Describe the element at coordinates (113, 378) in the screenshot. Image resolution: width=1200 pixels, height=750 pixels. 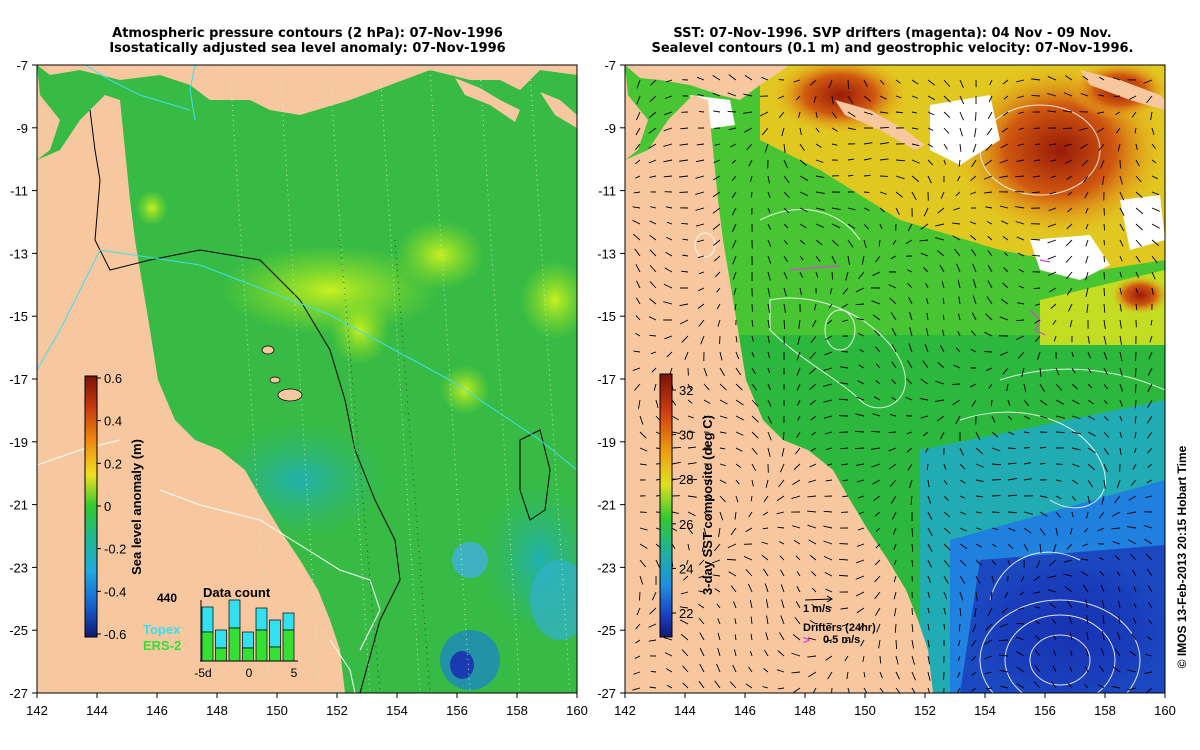
I see `colorbar-tick-label: 0.6` at that location.